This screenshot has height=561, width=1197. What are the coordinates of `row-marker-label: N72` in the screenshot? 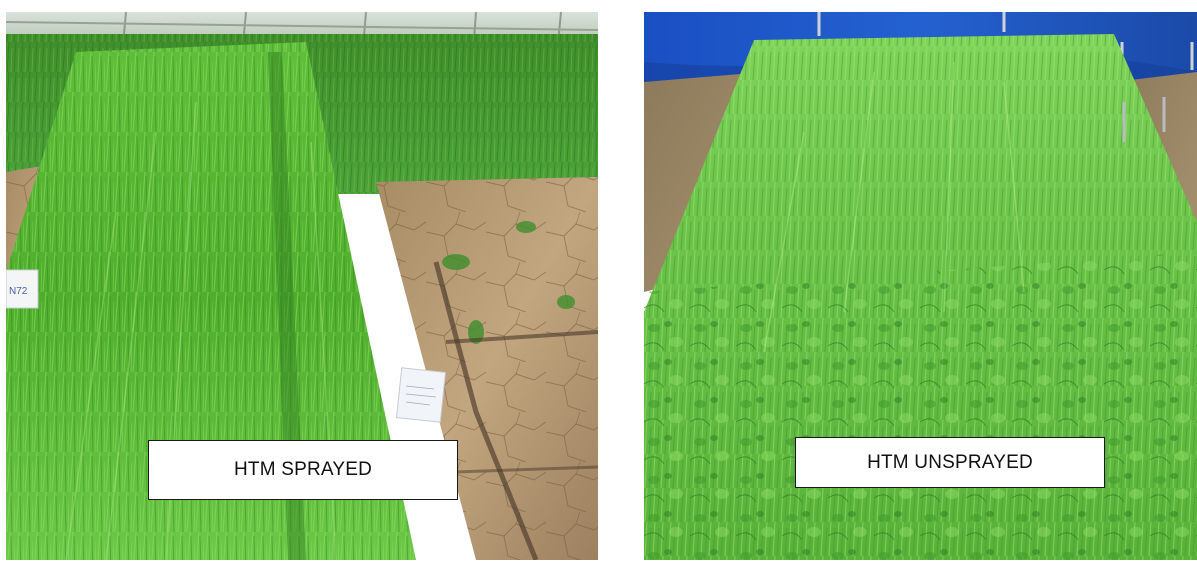 It's located at (18, 291).